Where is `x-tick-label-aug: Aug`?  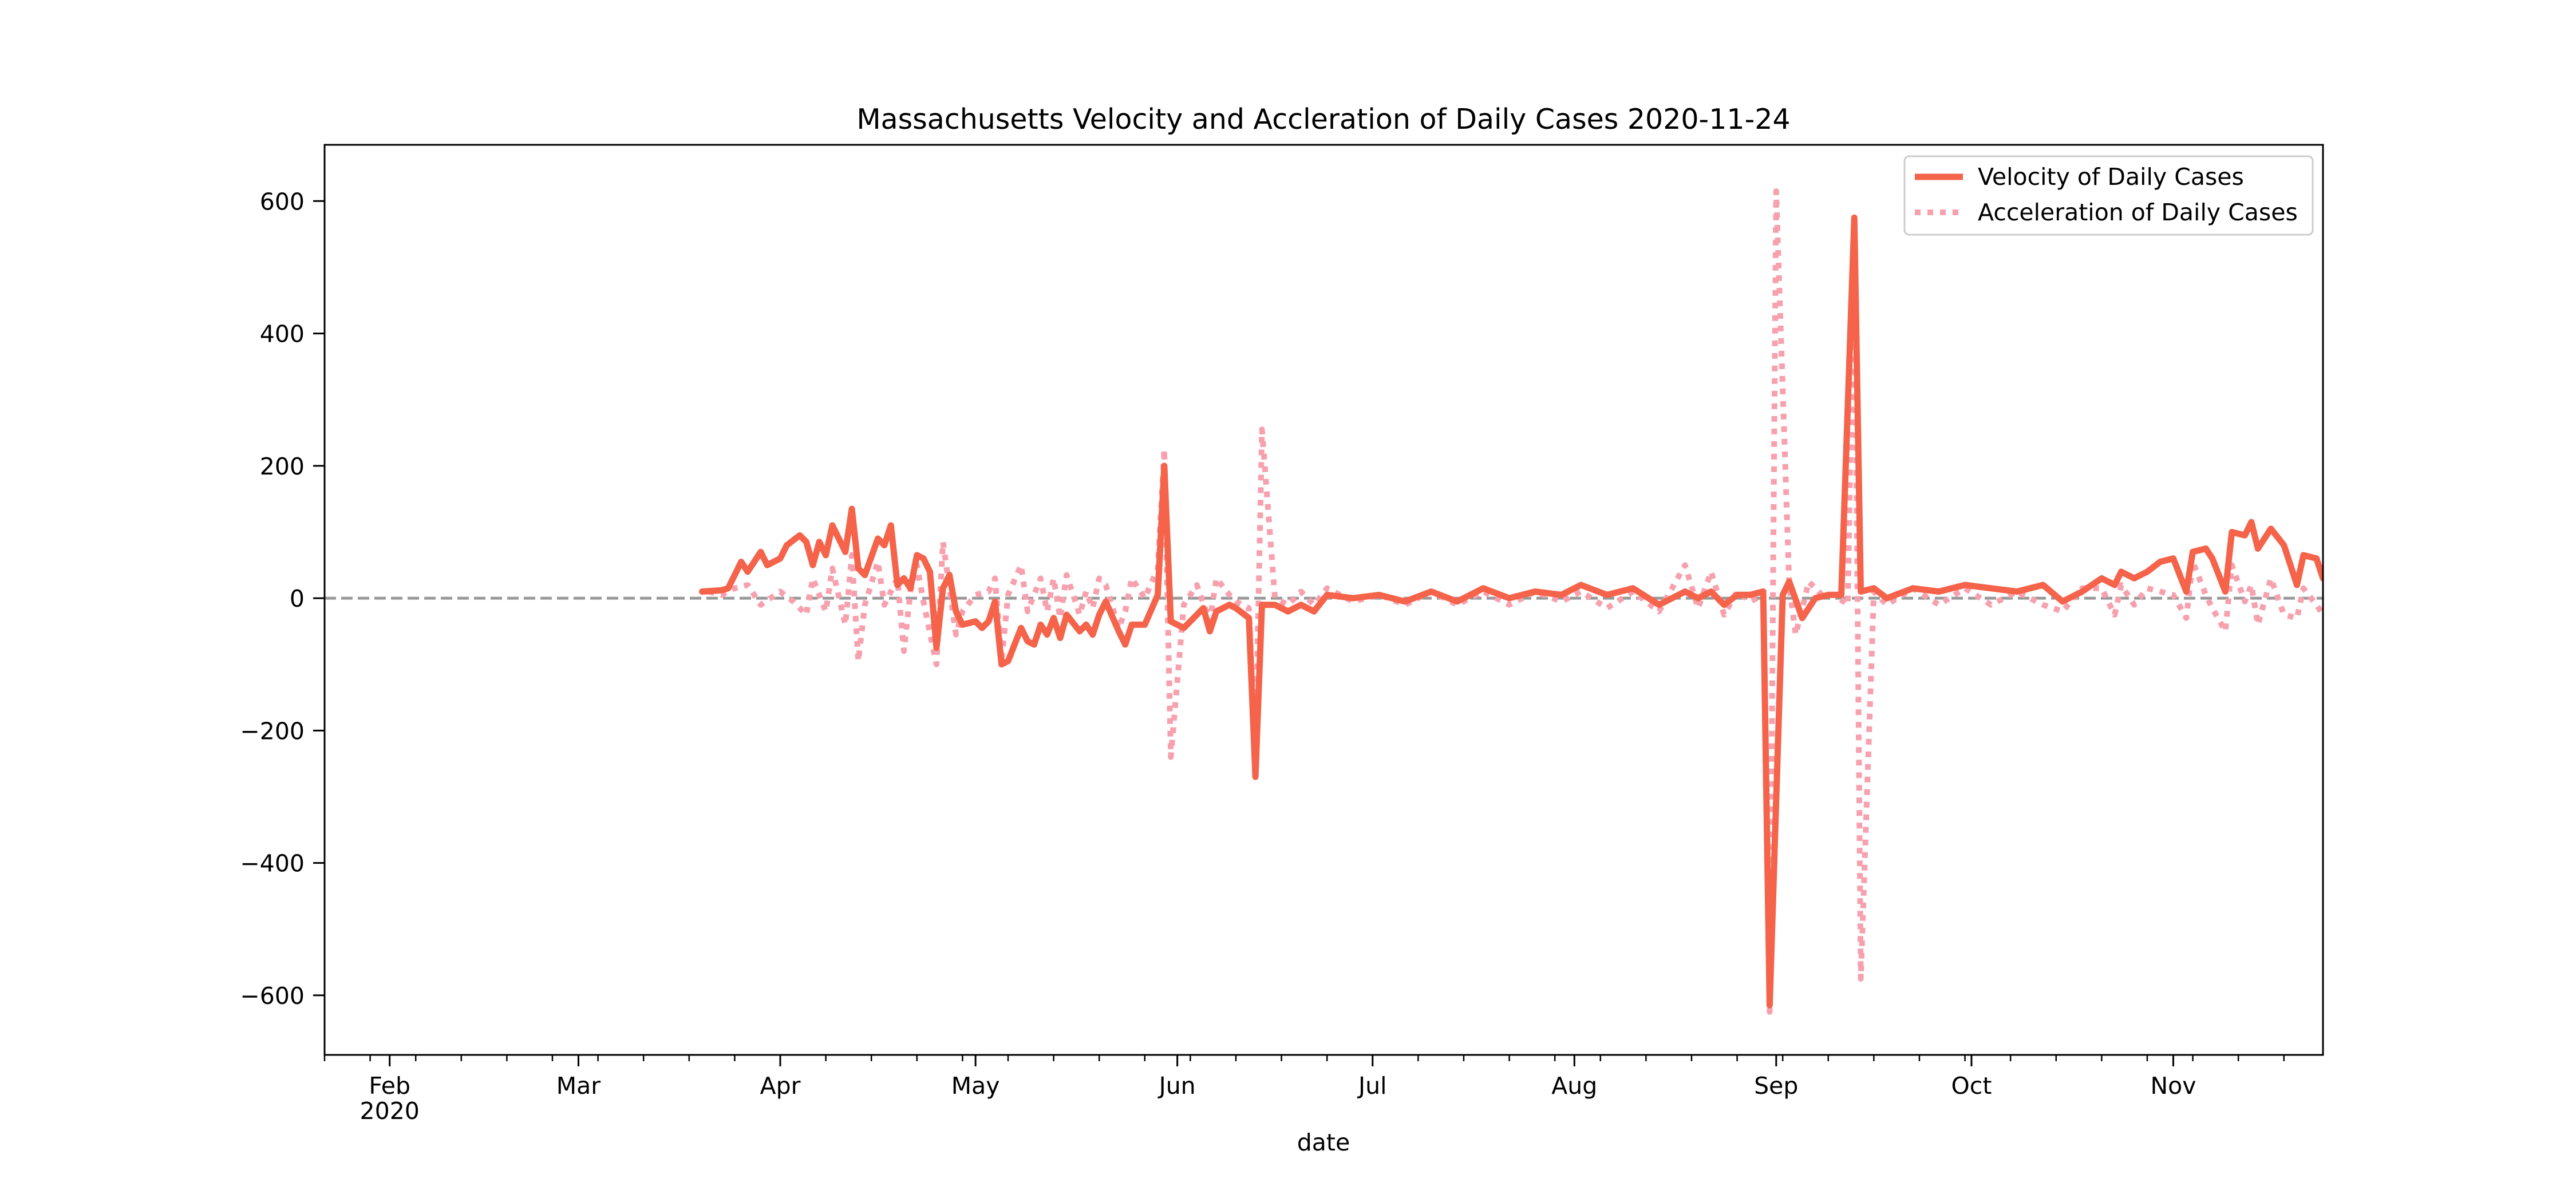 x-tick-label-aug: Aug is located at coordinates (1574, 1086).